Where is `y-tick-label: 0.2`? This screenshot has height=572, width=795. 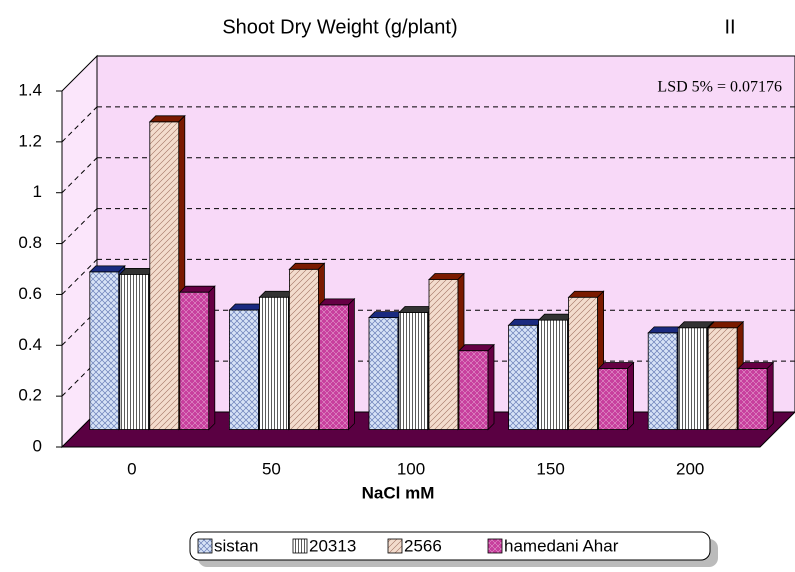 y-tick-label: 0.2 is located at coordinates (30, 395).